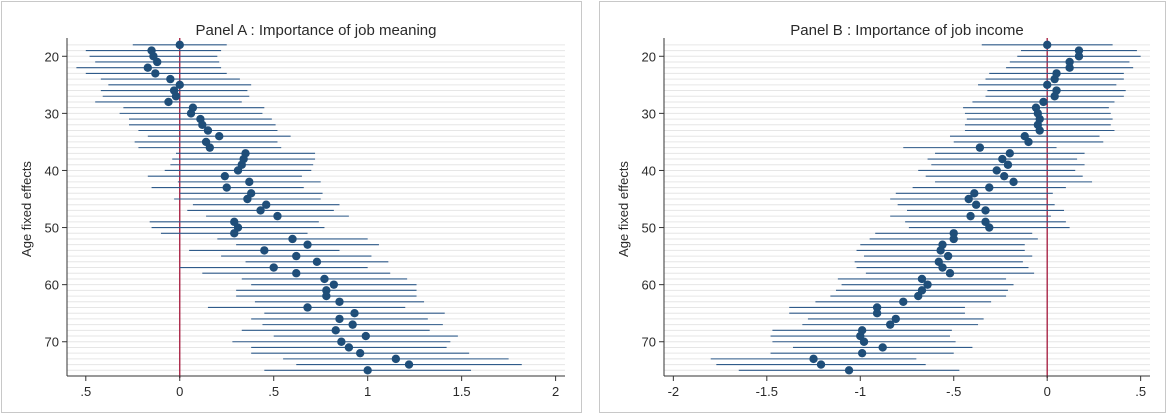 This screenshot has height=419, width=1167. I want to click on chart-title: Panel A : Importance of job meaning, so click(316, 30).